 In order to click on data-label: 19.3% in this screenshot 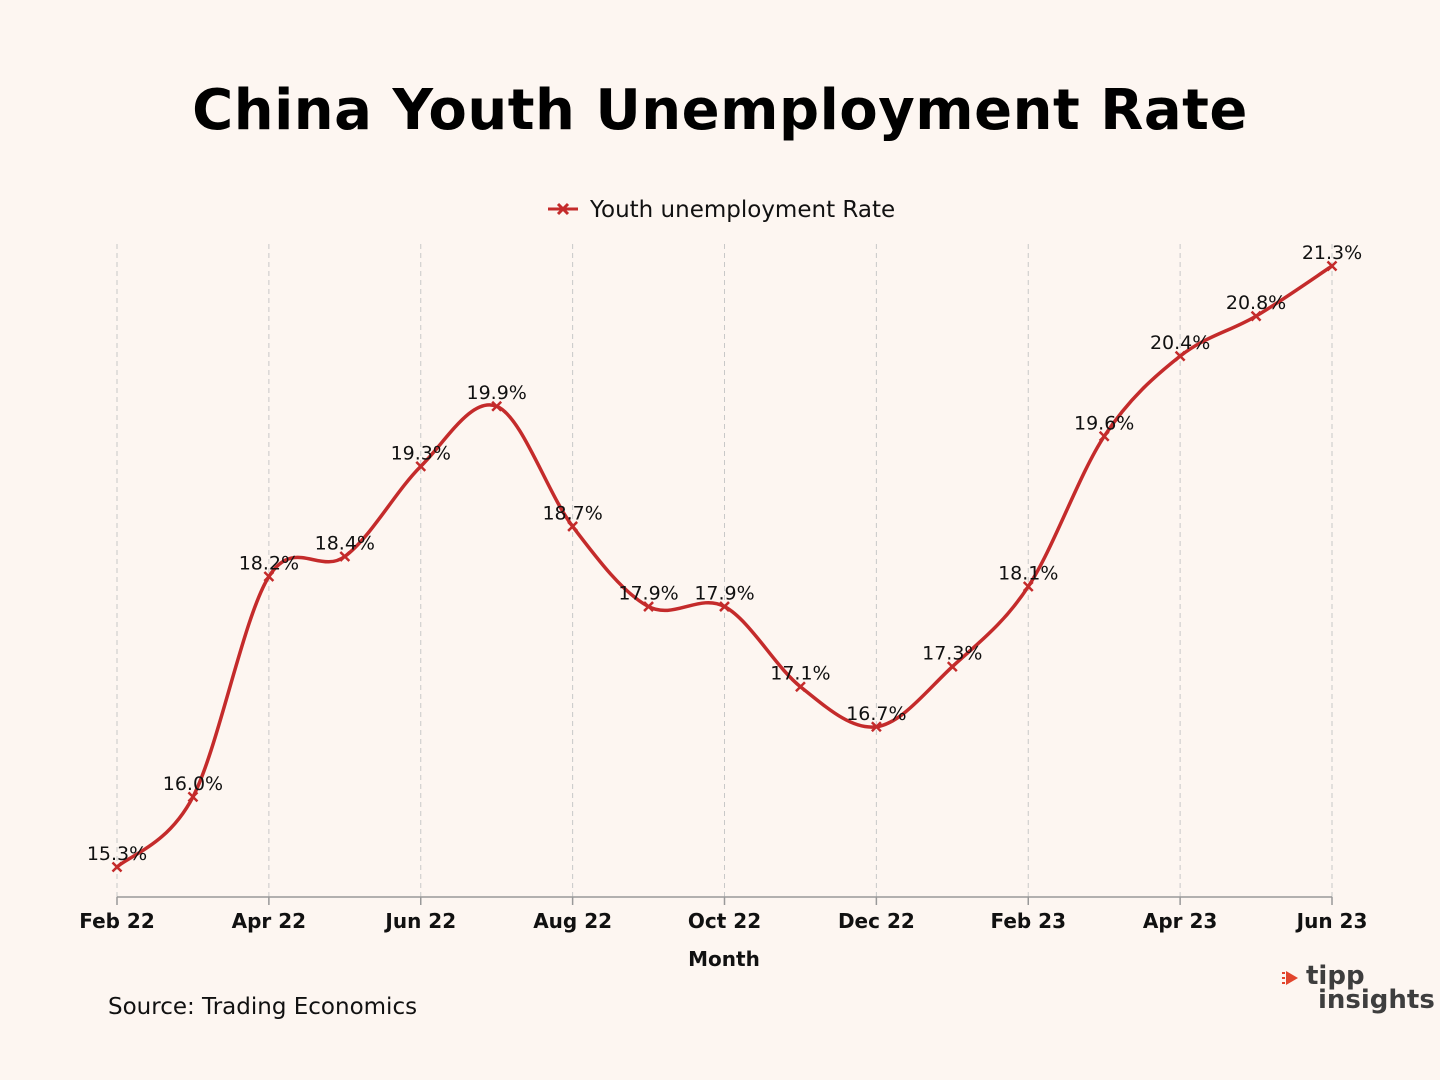, I will do `click(421, 453)`.